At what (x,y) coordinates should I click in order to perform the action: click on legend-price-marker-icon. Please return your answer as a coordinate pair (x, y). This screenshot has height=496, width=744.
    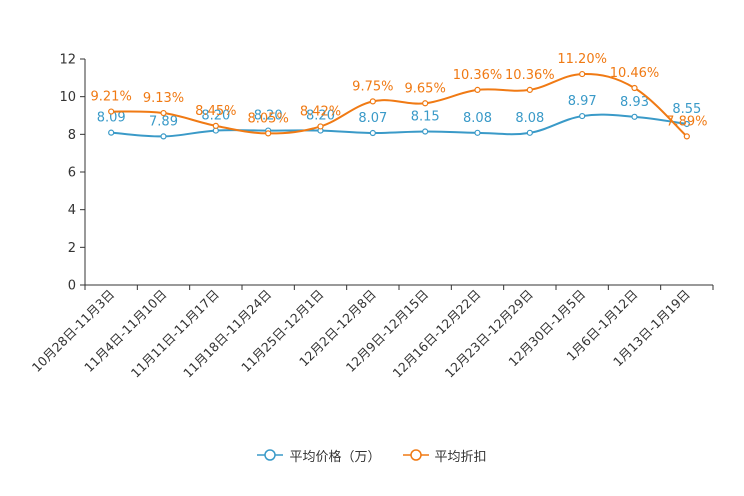
    Looking at the image, I should click on (270, 455).